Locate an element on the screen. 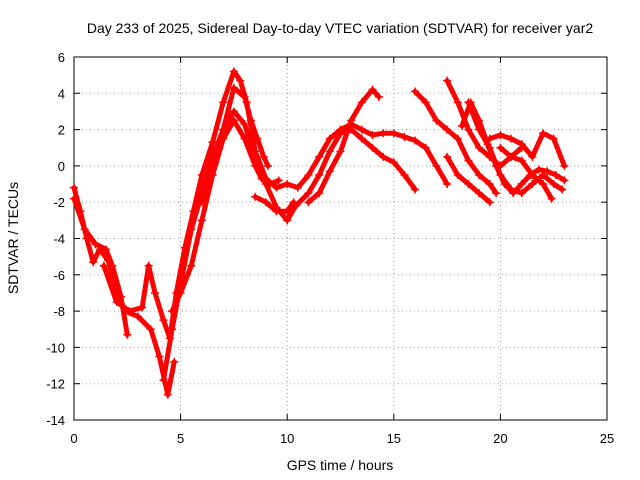  y-tick-label: -10 is located at coordinates (55, 347).